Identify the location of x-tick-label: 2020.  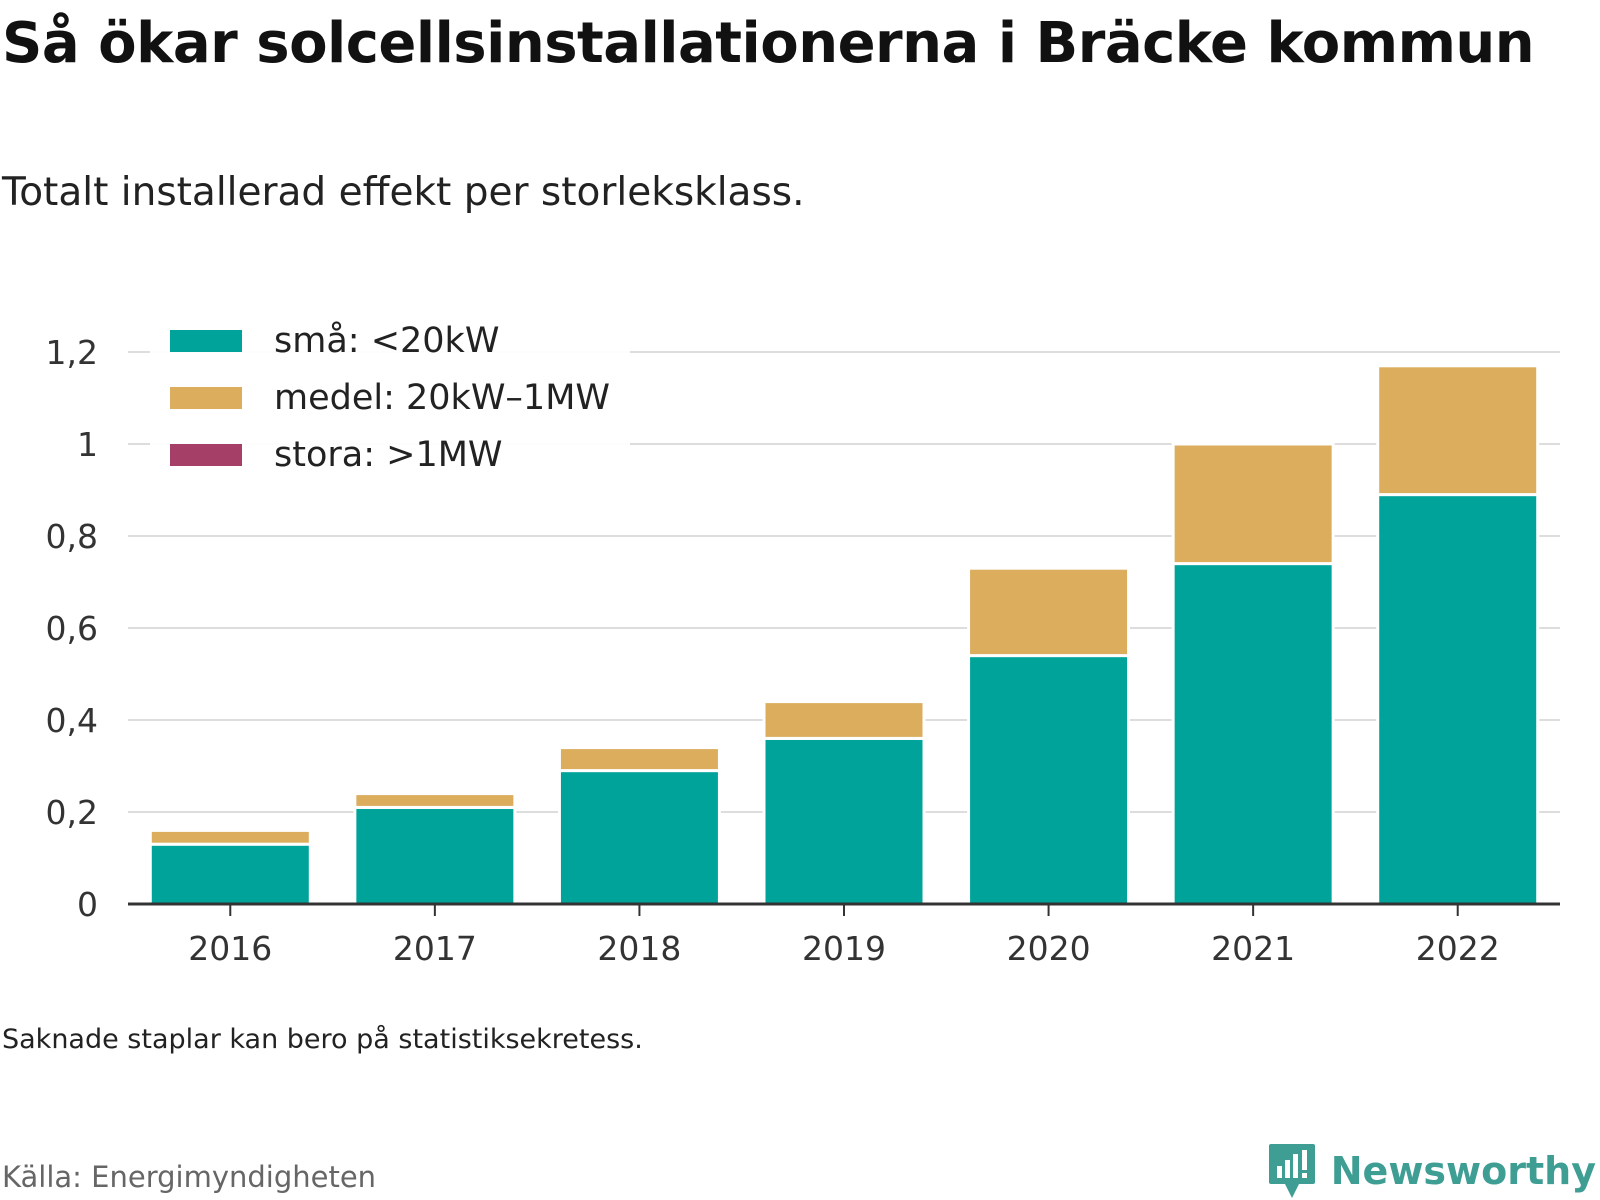
(1049, 948).